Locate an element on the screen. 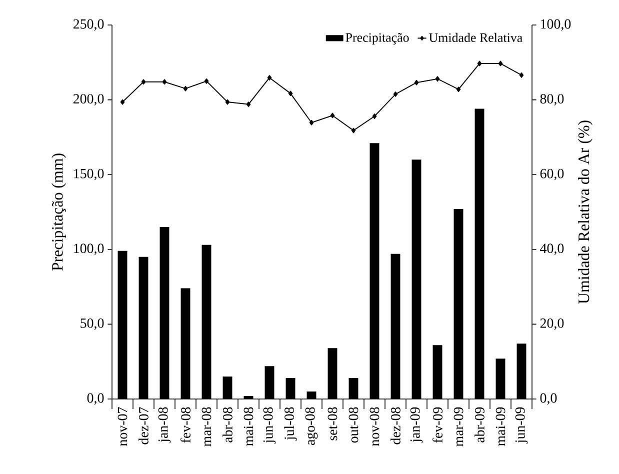  x-tick-label: abr-09 is located at coordinates (479, 424).